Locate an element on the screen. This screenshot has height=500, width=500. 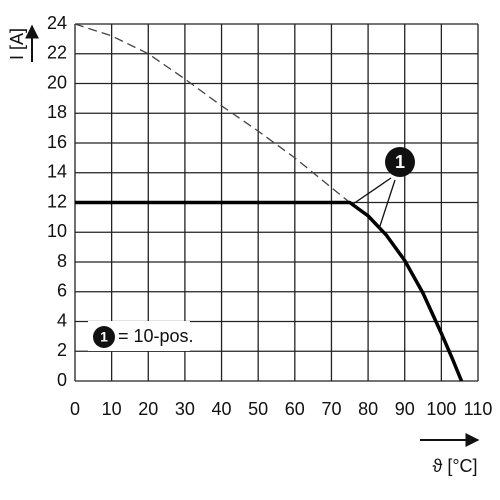
x-tick-label: 20 is located at coordinates (148, 409).